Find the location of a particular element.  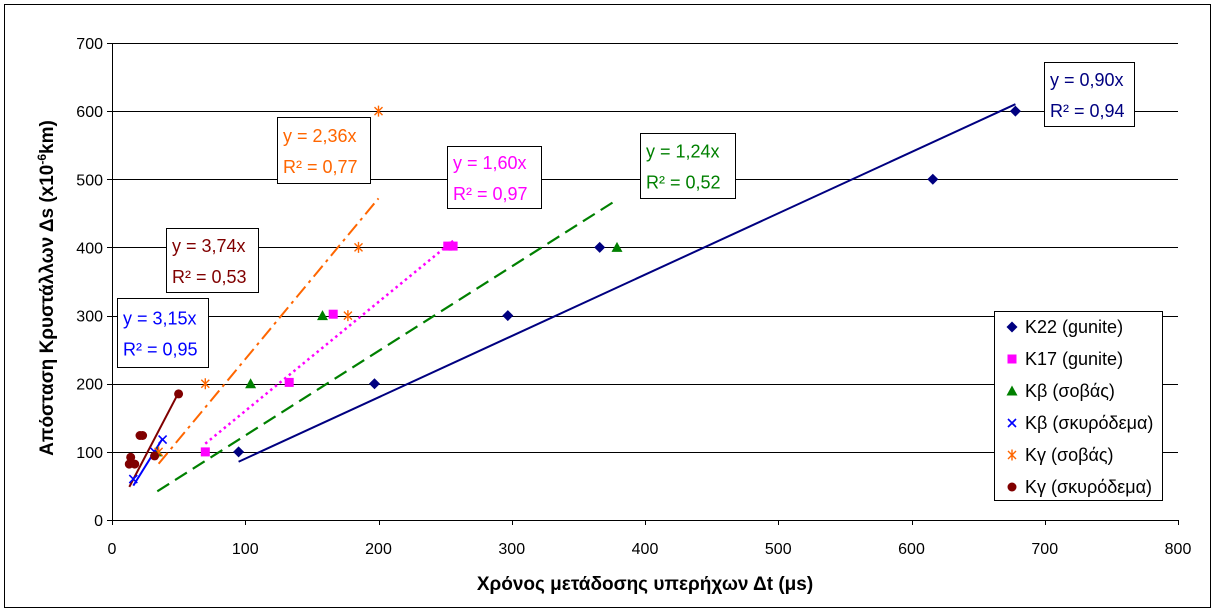

x-tick-label: 800 is located at coordinates (1178, 549).